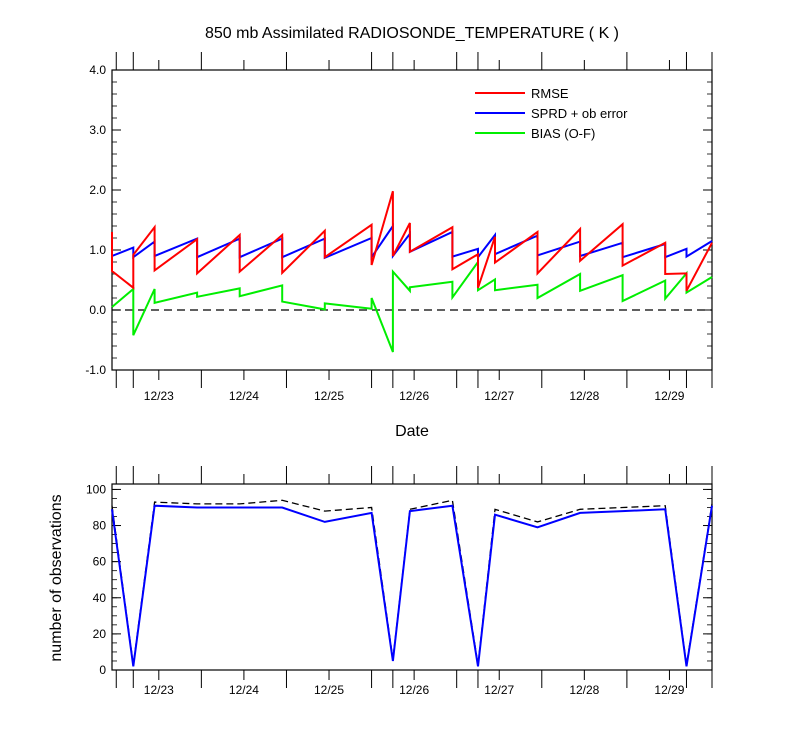  I want to click on legend-label: SPRD + ob error, so click(579, 113).